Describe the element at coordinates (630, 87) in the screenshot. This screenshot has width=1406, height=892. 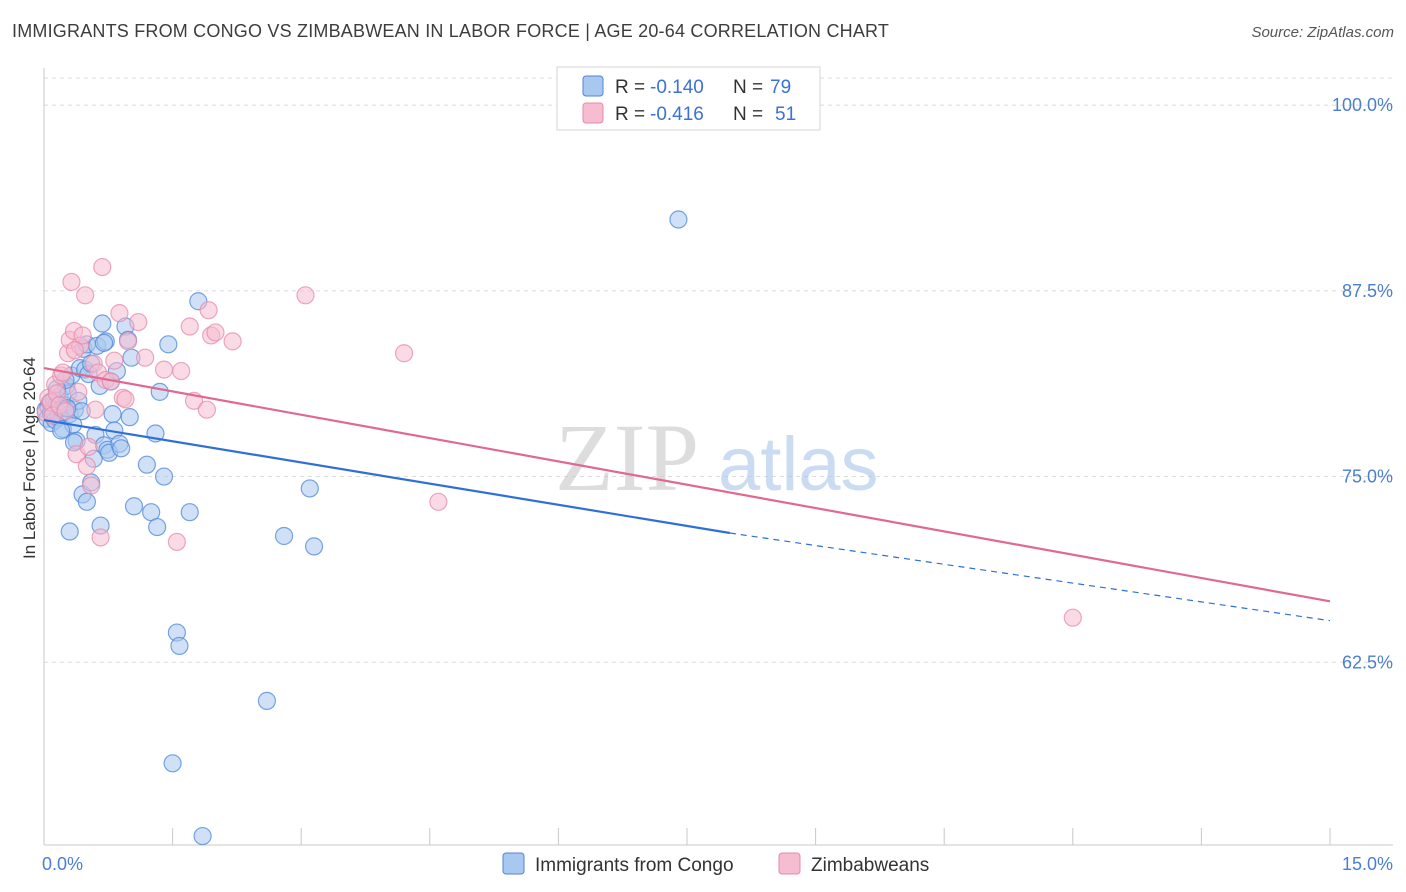
I see `legend-congo-r-label: R =` at that location.